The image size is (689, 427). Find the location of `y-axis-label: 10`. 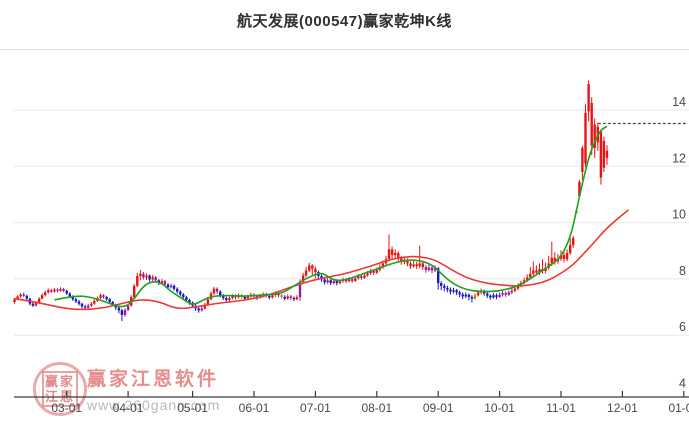

y-axis-label: 10 is located at coordinates (679, 215).